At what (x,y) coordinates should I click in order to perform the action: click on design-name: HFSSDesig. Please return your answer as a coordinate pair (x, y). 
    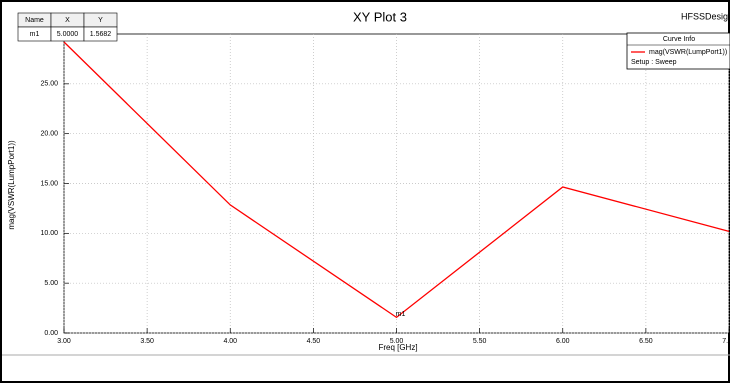
    Looking at the image, I should click on (704, 16).